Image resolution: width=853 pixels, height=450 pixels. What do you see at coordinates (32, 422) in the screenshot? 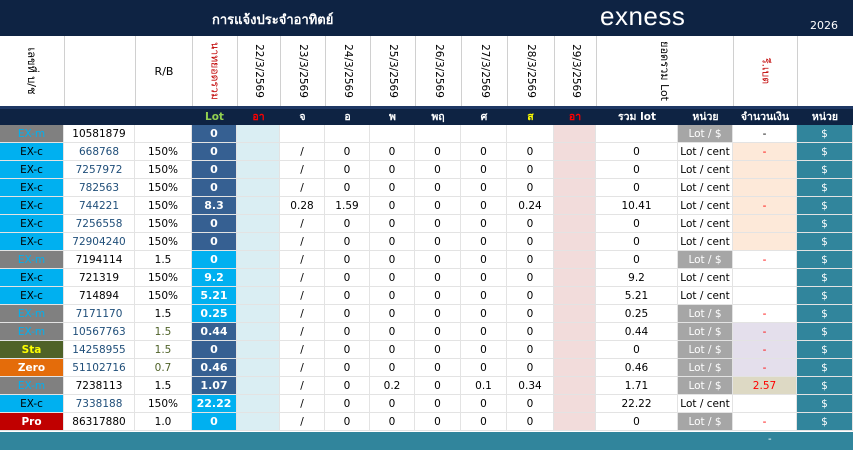
I see `account-type-cell: Pro` at bounding box center [32, 422].